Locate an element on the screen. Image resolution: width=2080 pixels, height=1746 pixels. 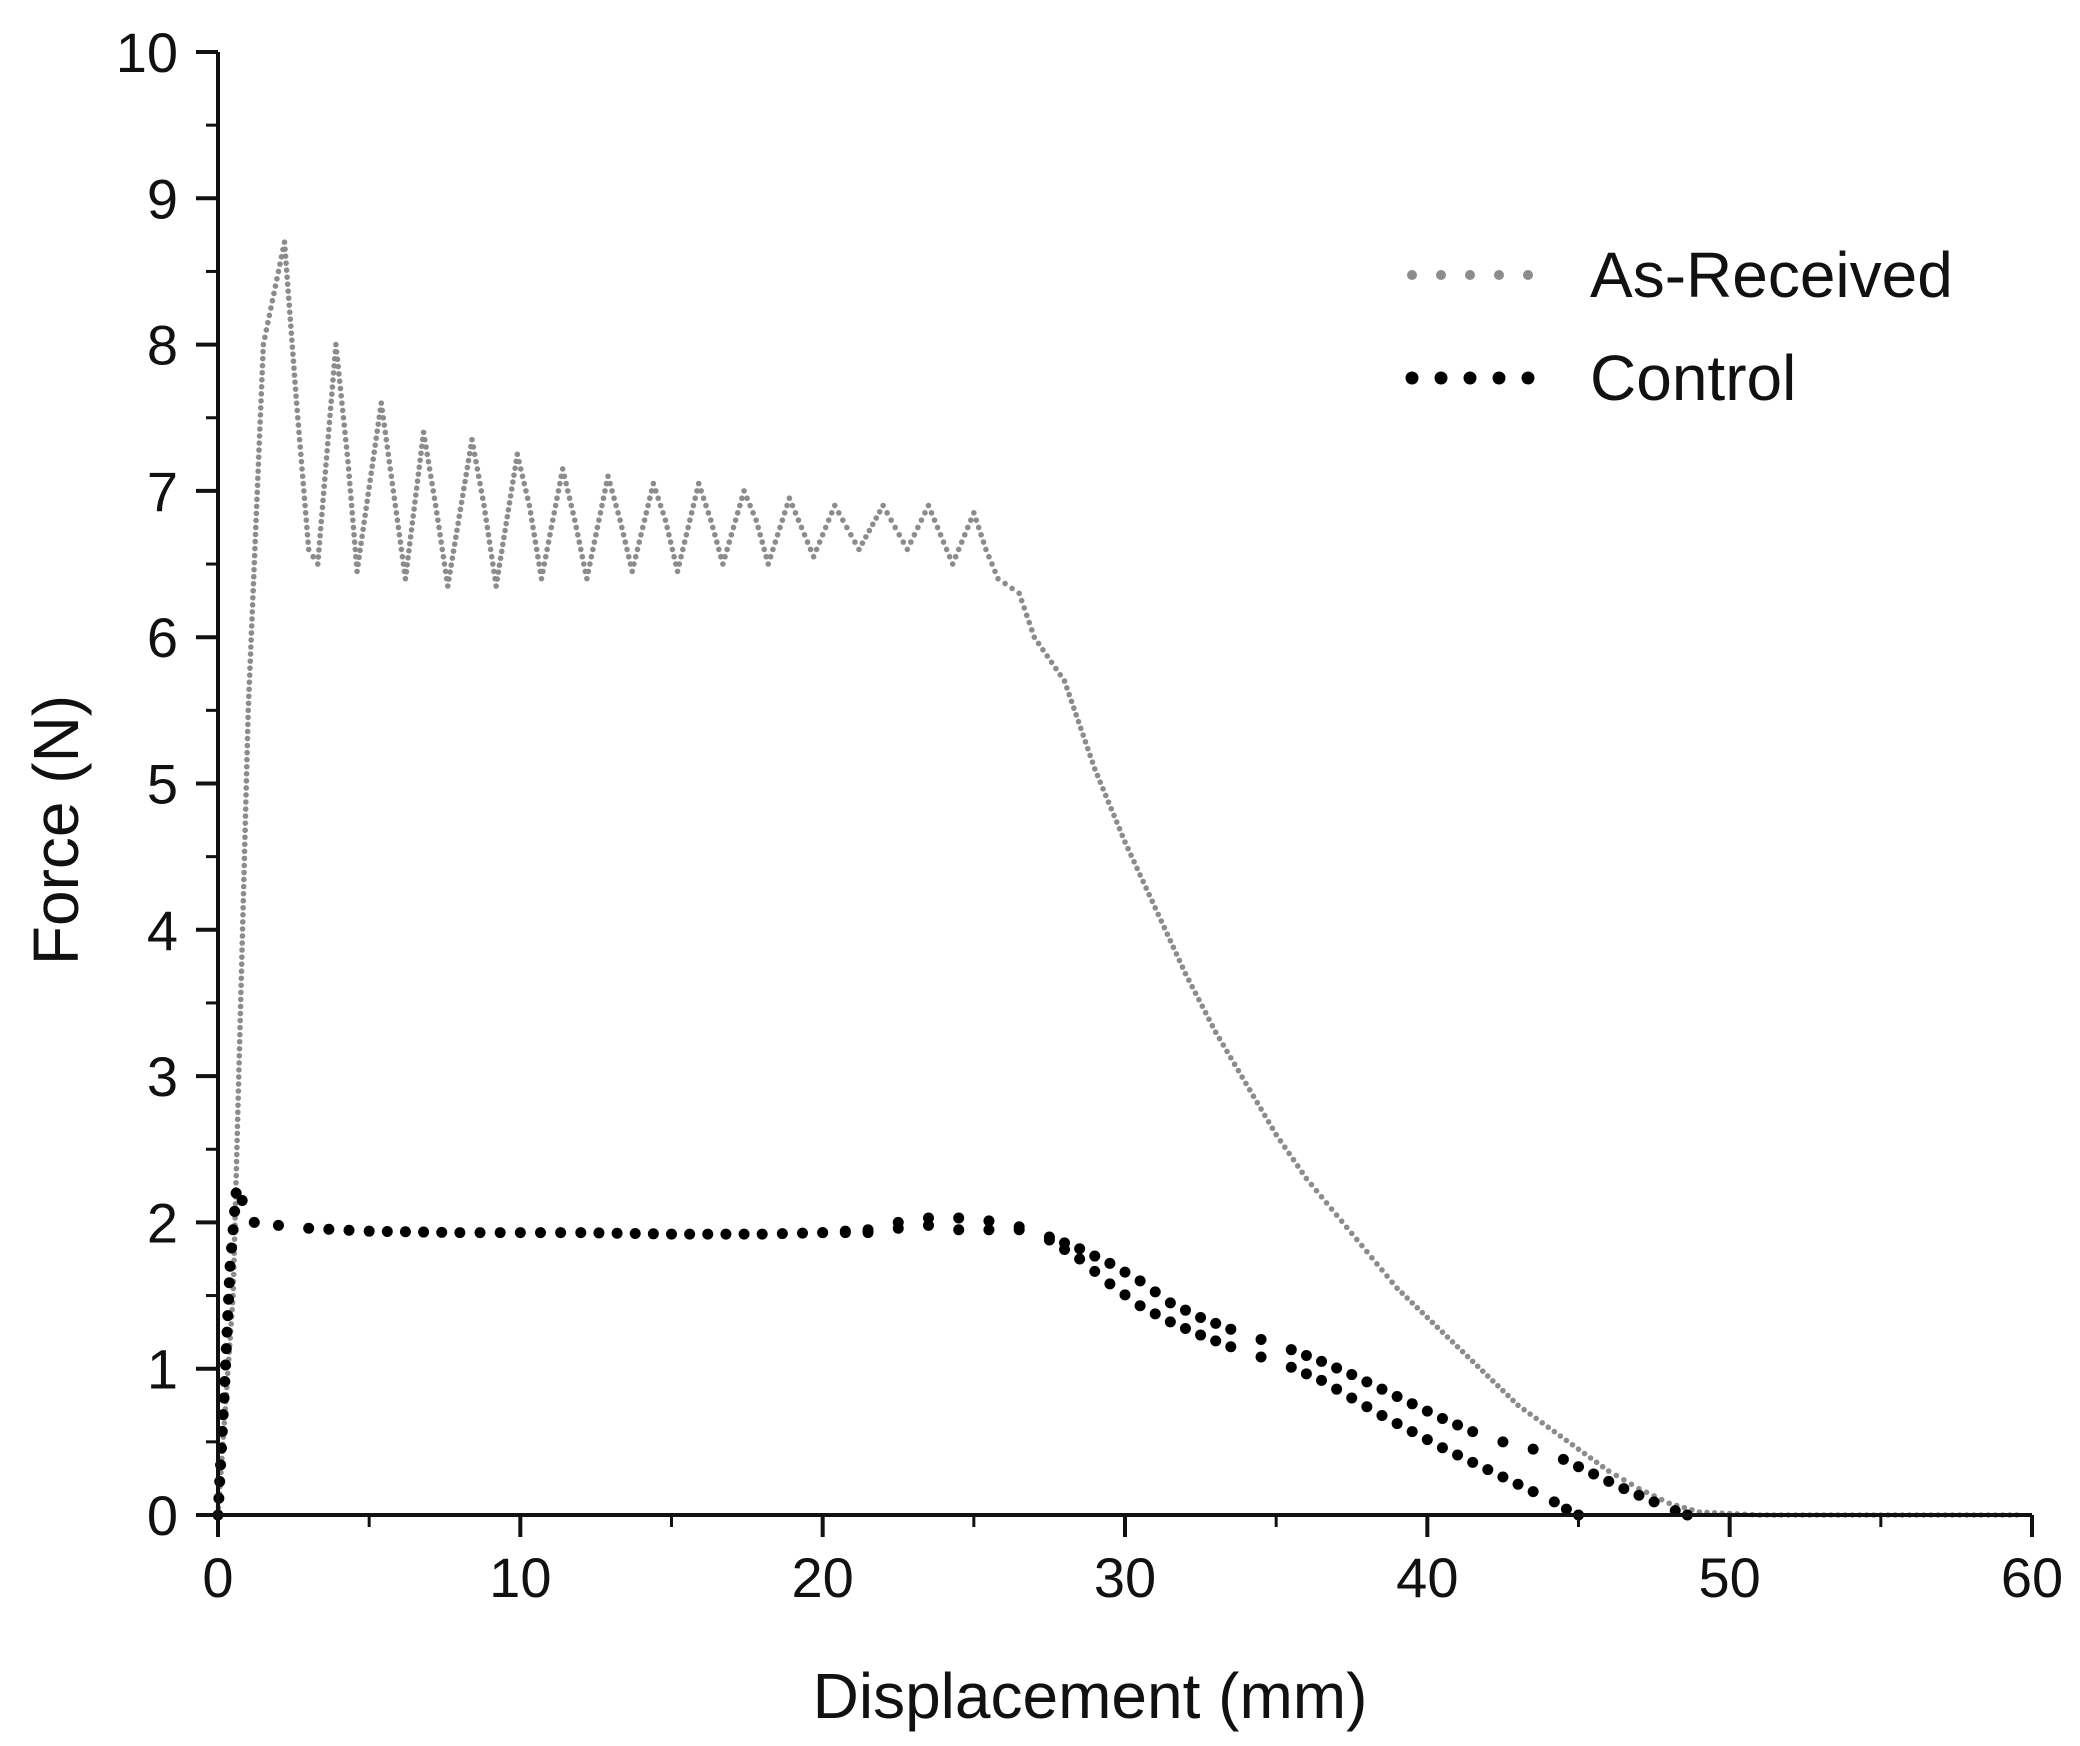
legend-label-as-received: As-Received is located at coordinates (1771, 275).